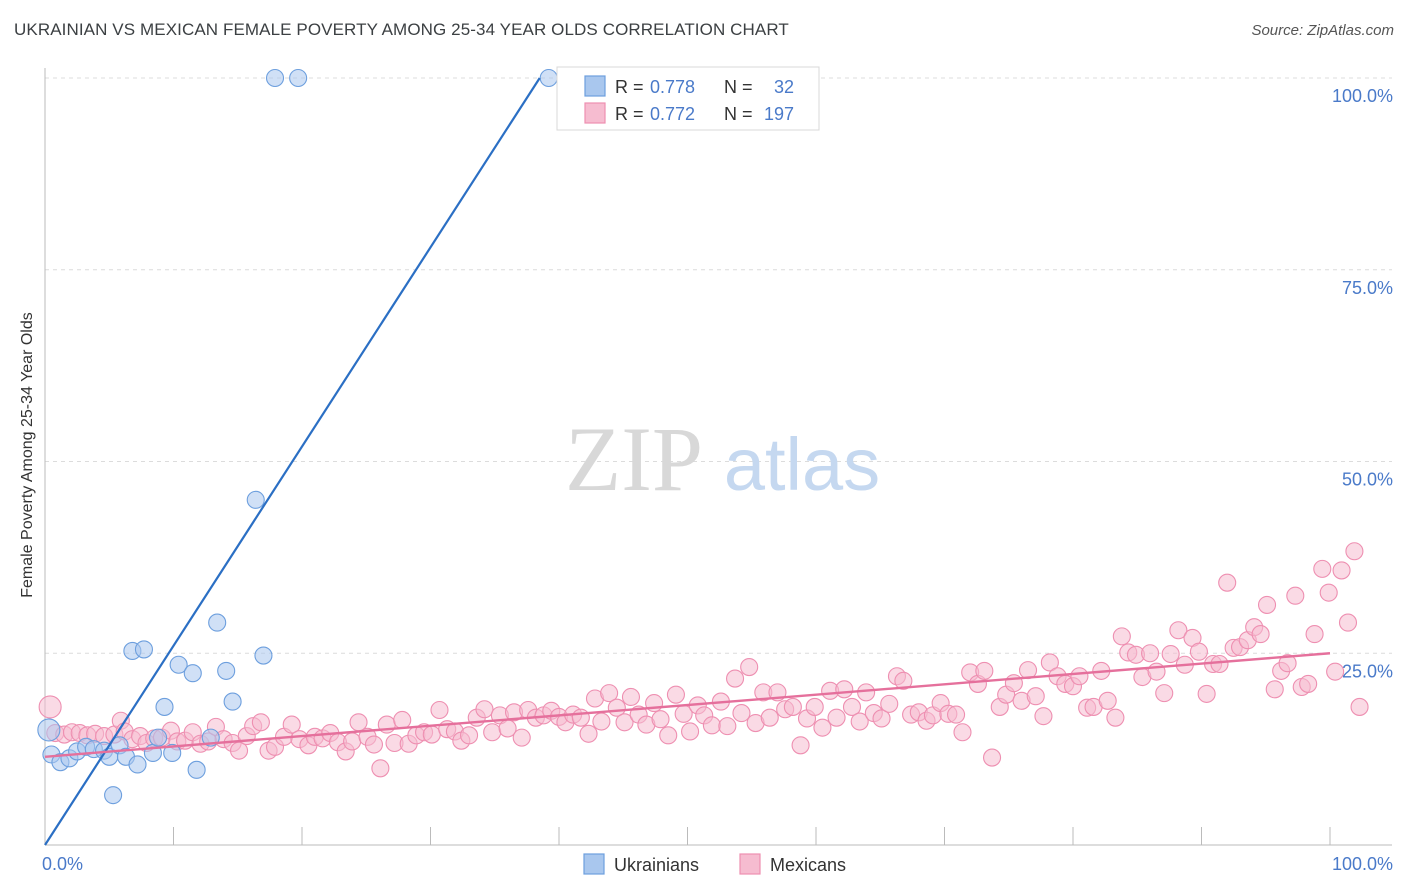 The width and height of the screenshot is (1406, 892). I want to click on legend-swatch-mexicans, so click(595, 113).